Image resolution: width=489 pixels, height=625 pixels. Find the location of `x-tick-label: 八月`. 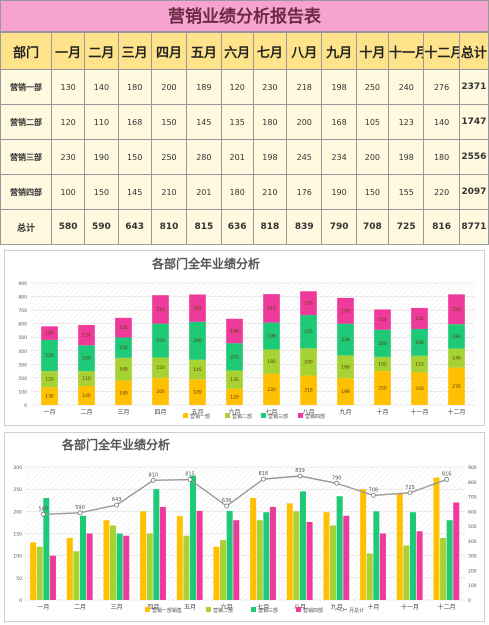

x-tick-label: 八月 is located at coordinates (308, 412).